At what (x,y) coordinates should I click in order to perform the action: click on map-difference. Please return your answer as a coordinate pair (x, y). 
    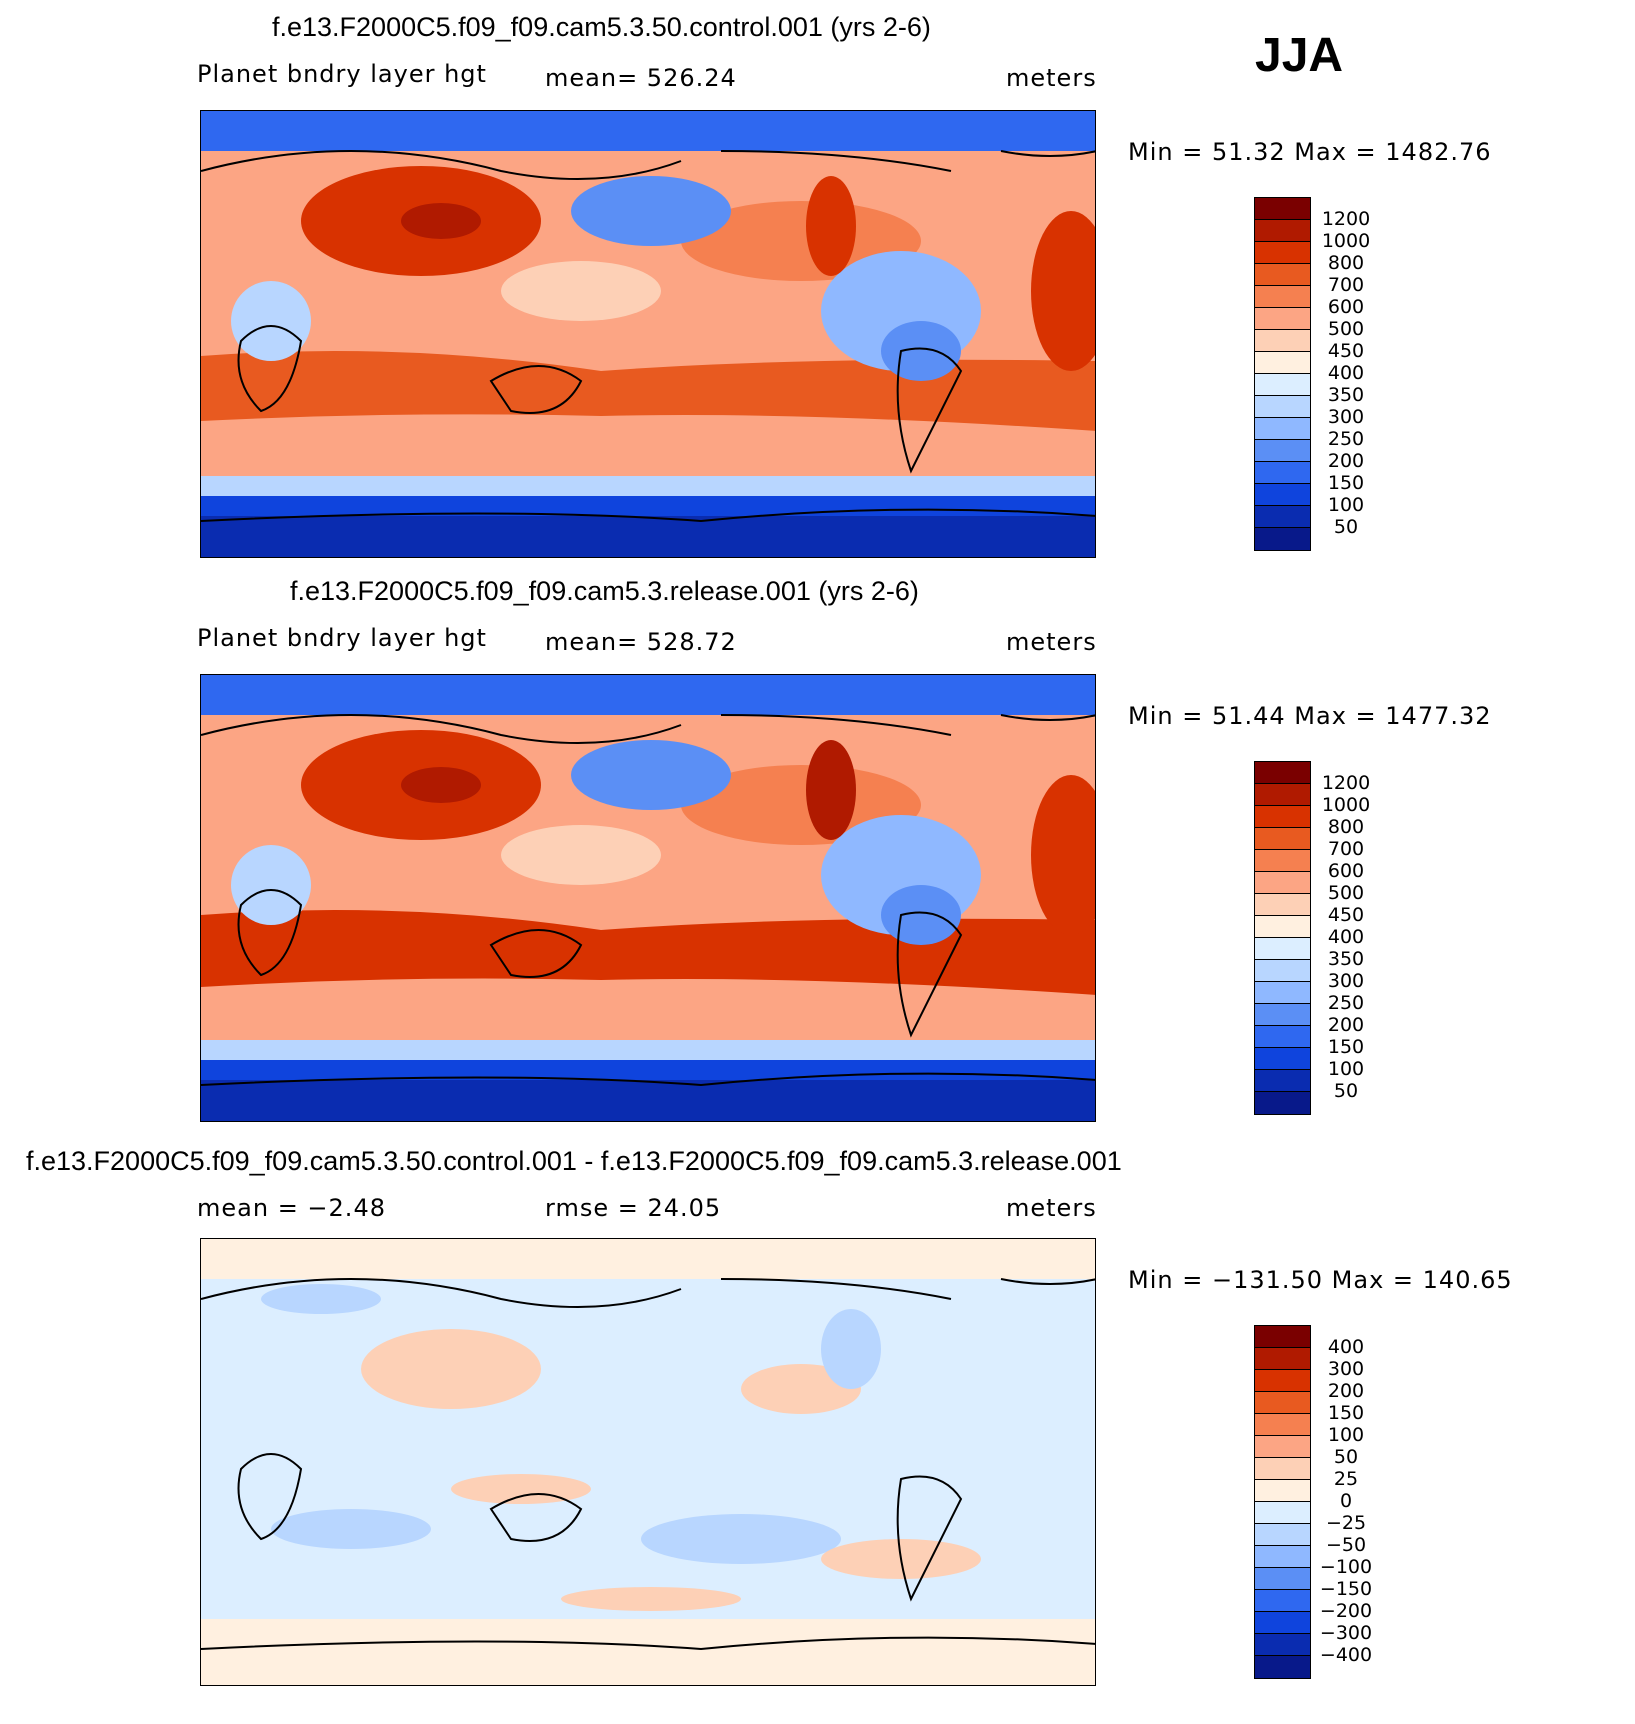
    Looking at the image, I should click on (648, 1462).